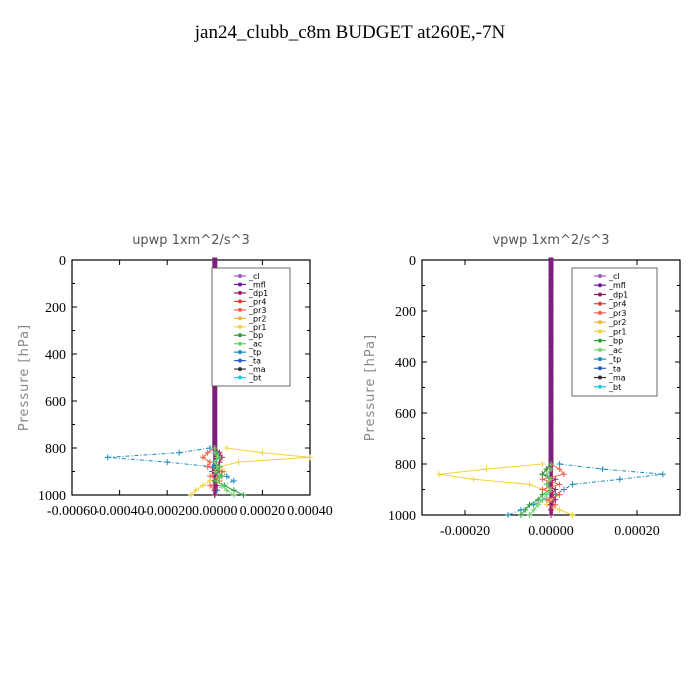  Describe the element at coordinates (617, 313) in the screenshot. I see `legend-label: _pr3` at that location.